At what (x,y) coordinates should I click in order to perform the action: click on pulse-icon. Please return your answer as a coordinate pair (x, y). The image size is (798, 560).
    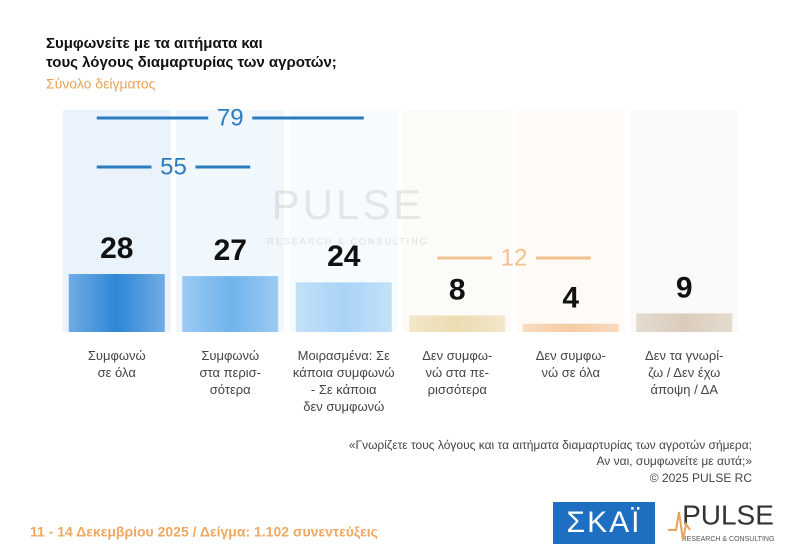
    Looking at the image, I should click on (679, 526).